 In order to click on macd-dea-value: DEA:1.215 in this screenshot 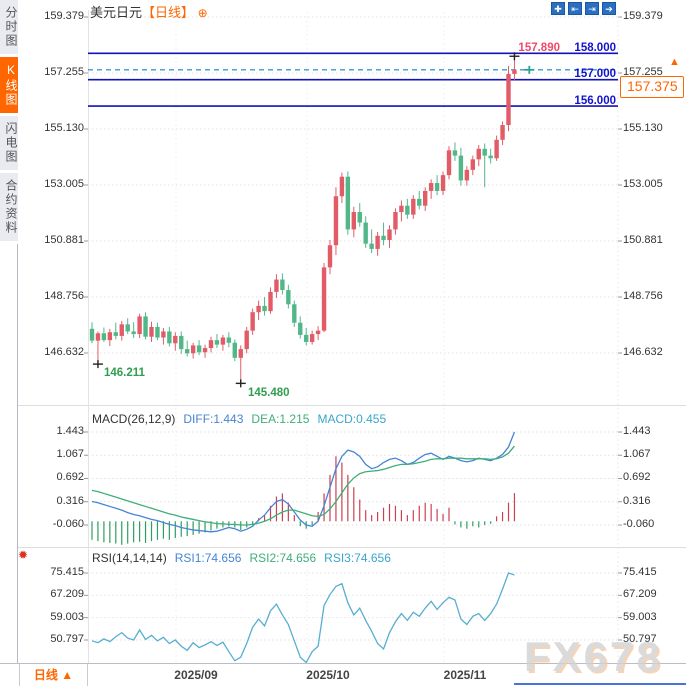, I will do `click(280, 419)`.